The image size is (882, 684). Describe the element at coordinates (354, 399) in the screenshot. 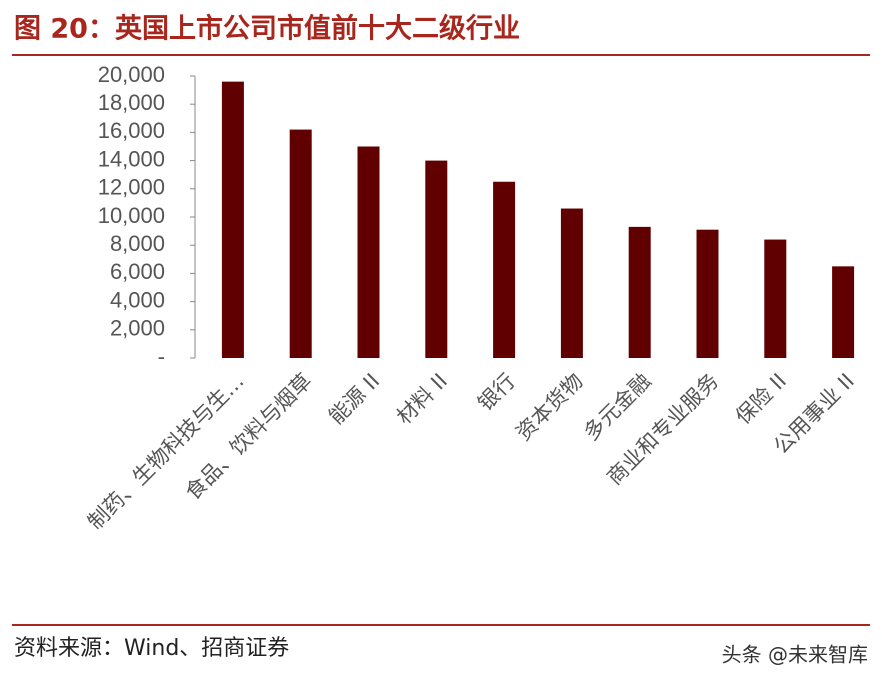

I see `x-tick-label: 能源 II` at that location.